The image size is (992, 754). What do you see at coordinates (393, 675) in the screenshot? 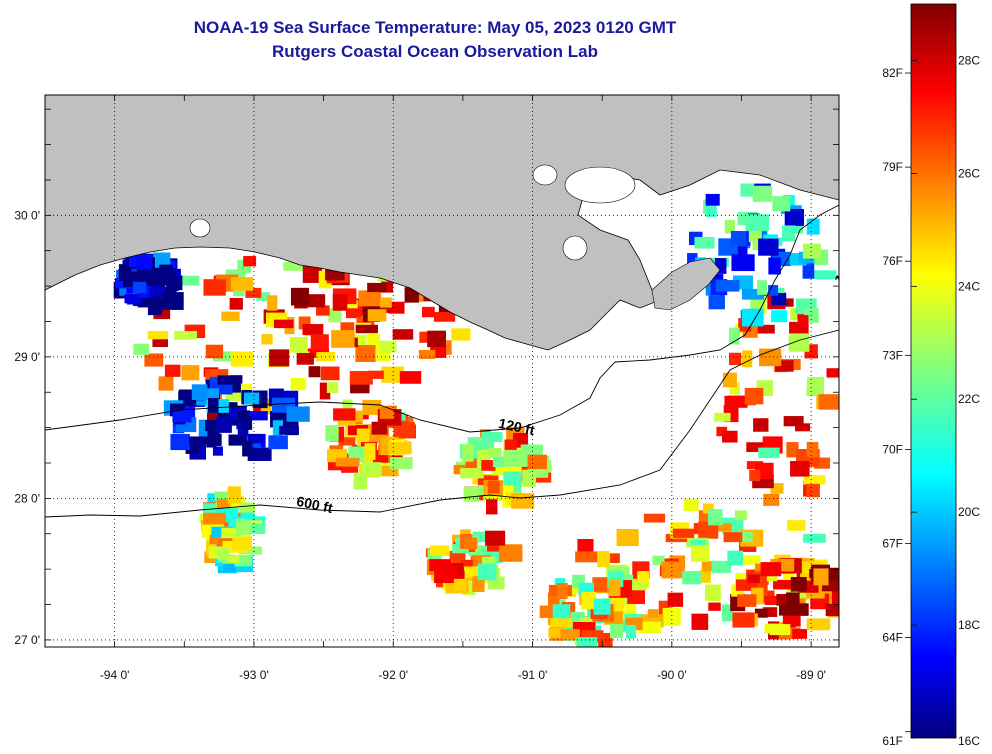
I see `lon-tick-label: -92 0'` at bounding box center [393, 675].